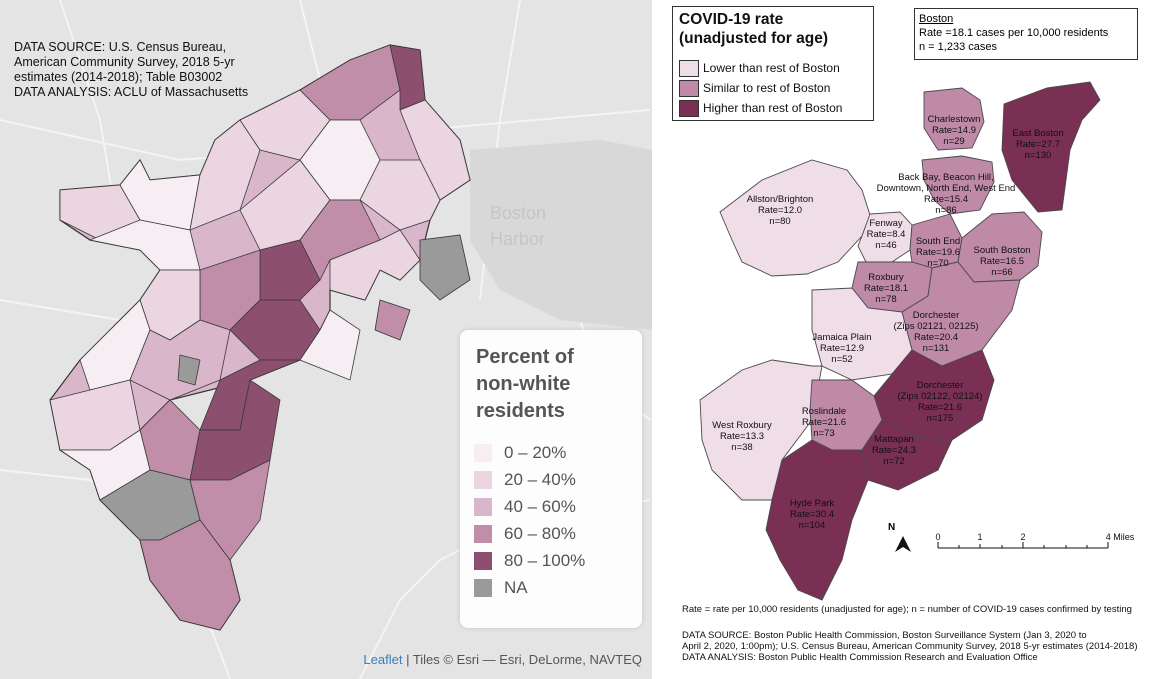 This screenshot has height=679, width=1160. I want to click on label-line: Rate=12.9, so click(842, 348).